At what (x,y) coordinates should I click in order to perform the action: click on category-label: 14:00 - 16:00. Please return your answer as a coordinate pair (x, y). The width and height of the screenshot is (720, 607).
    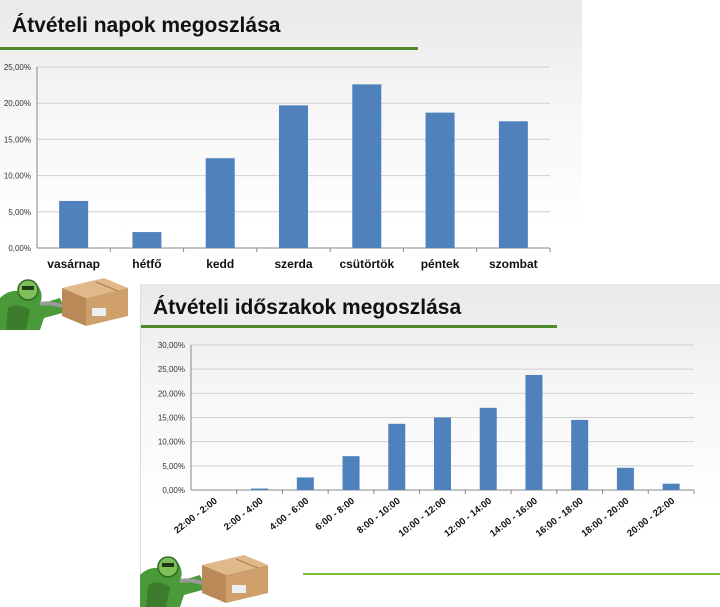
    Looking at the image, I should click on (514, 518).